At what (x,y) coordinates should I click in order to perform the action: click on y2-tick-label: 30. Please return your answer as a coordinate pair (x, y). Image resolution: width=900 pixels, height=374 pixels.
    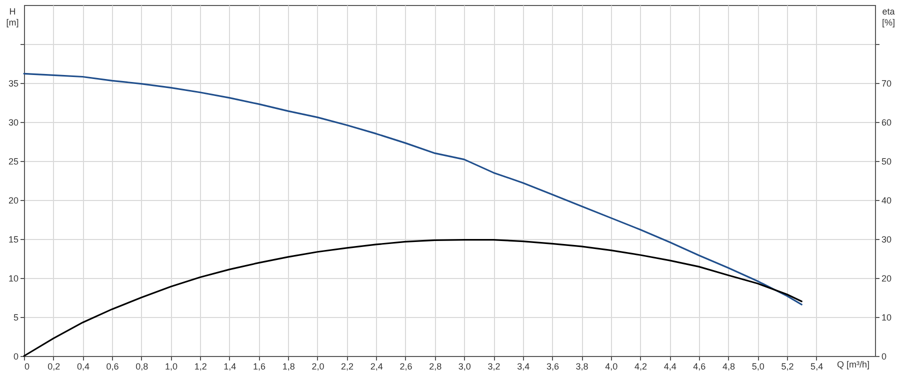
    Looking at the image, I should click on (887, 239).